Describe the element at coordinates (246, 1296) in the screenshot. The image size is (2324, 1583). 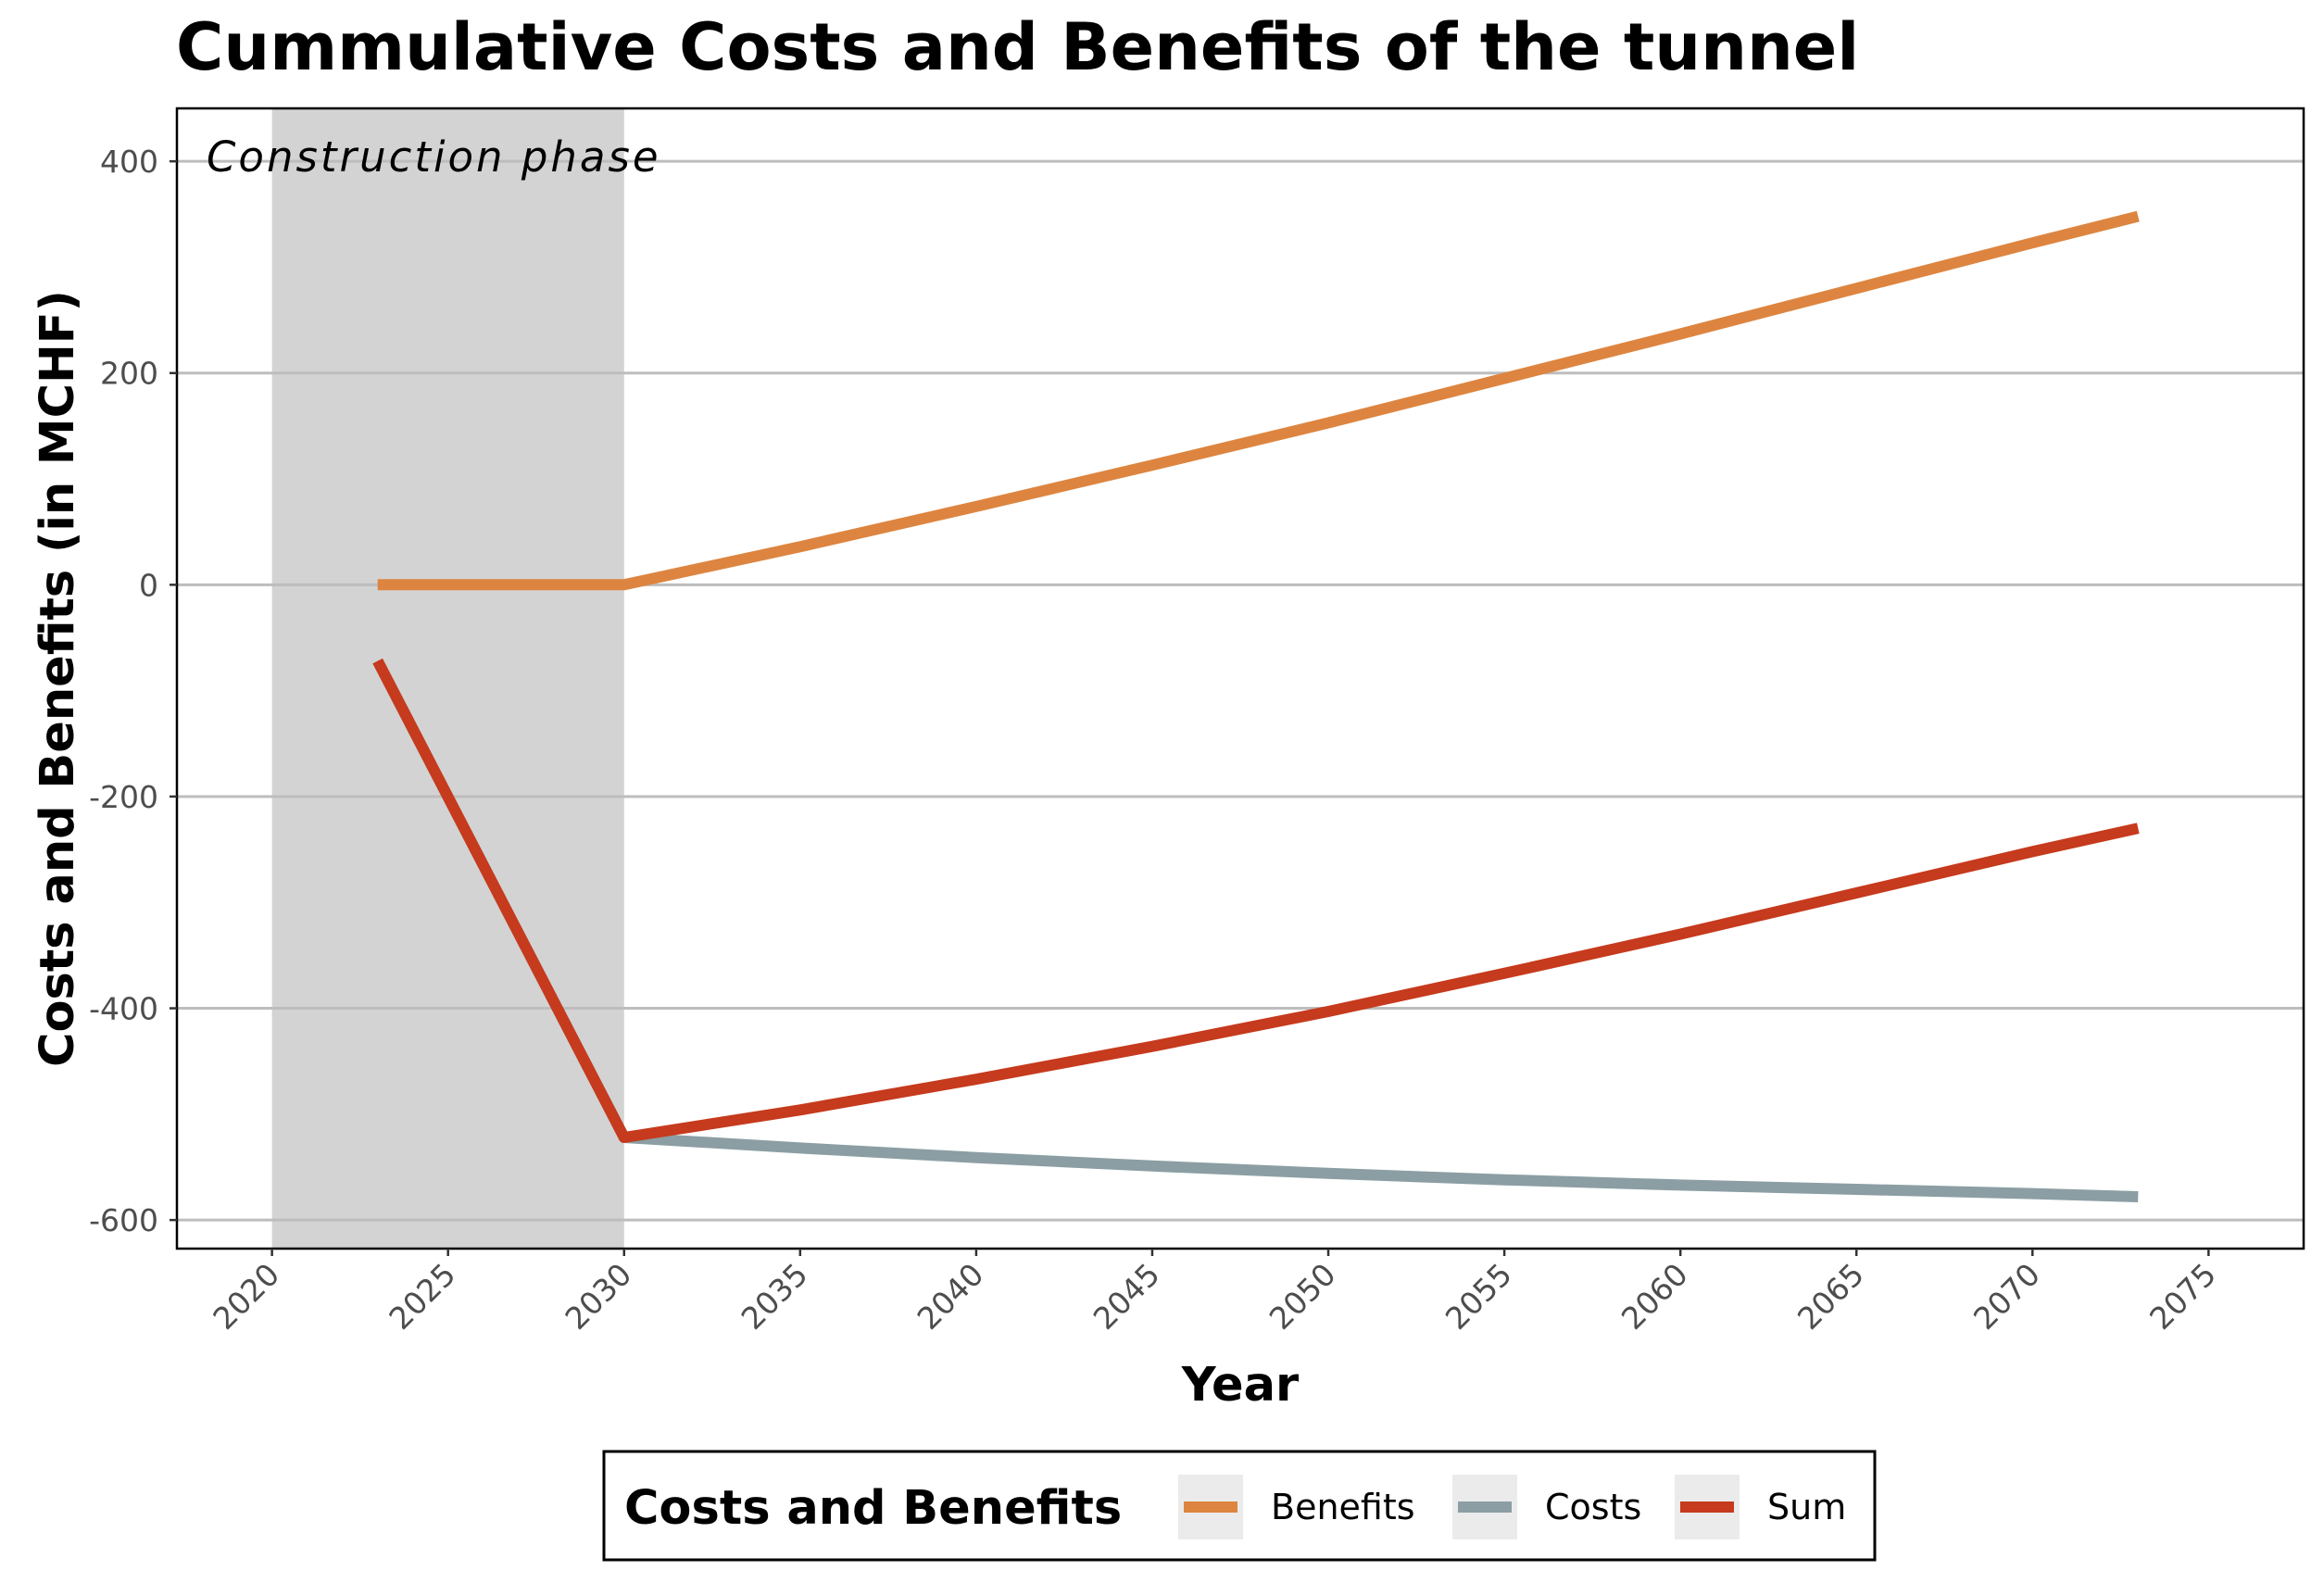
I see `x-tick-label: 2020` at that location.